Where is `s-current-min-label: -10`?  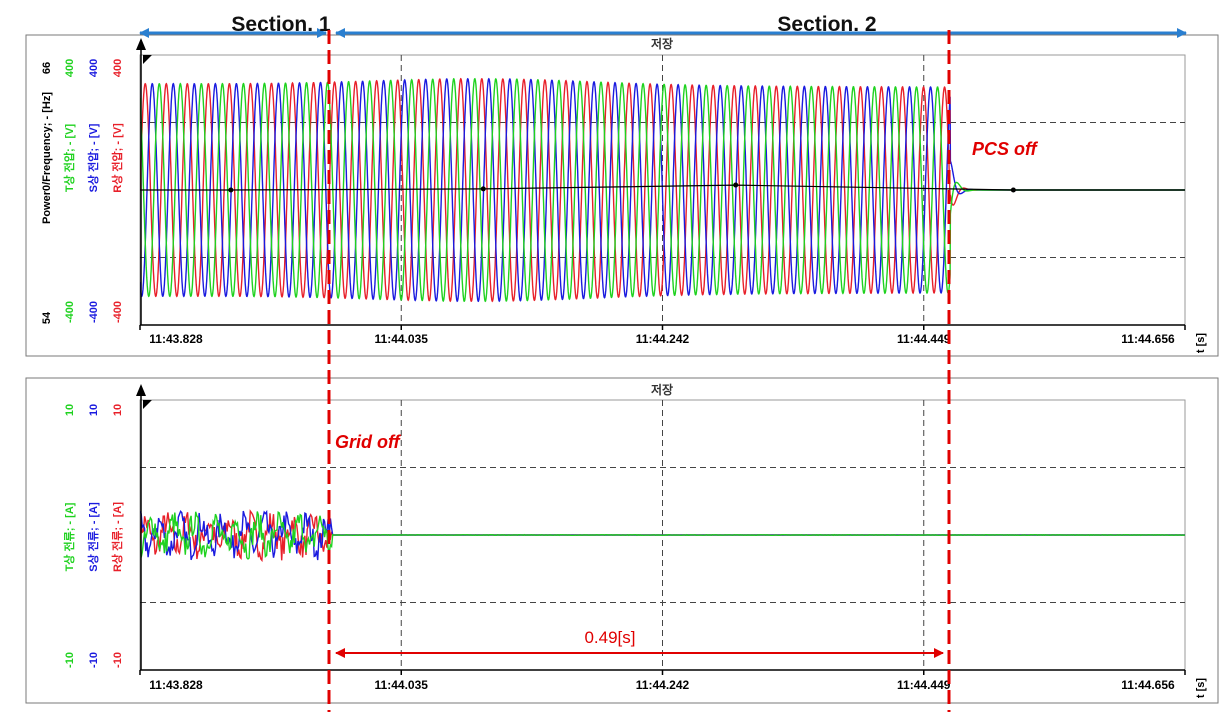 s-current-min-label: -10 is located at coordinates (94, 660).